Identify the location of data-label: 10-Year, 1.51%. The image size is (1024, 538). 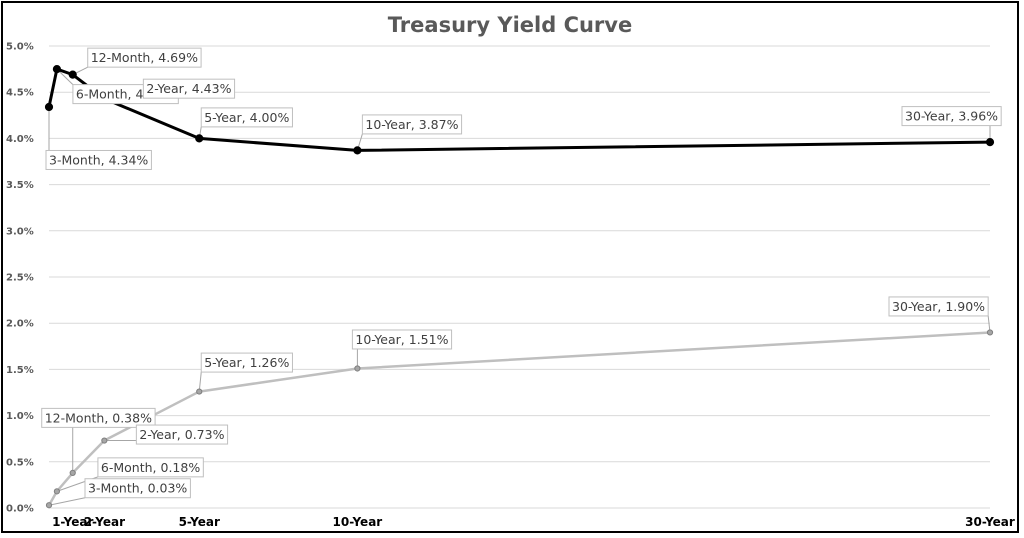
(402, 339).